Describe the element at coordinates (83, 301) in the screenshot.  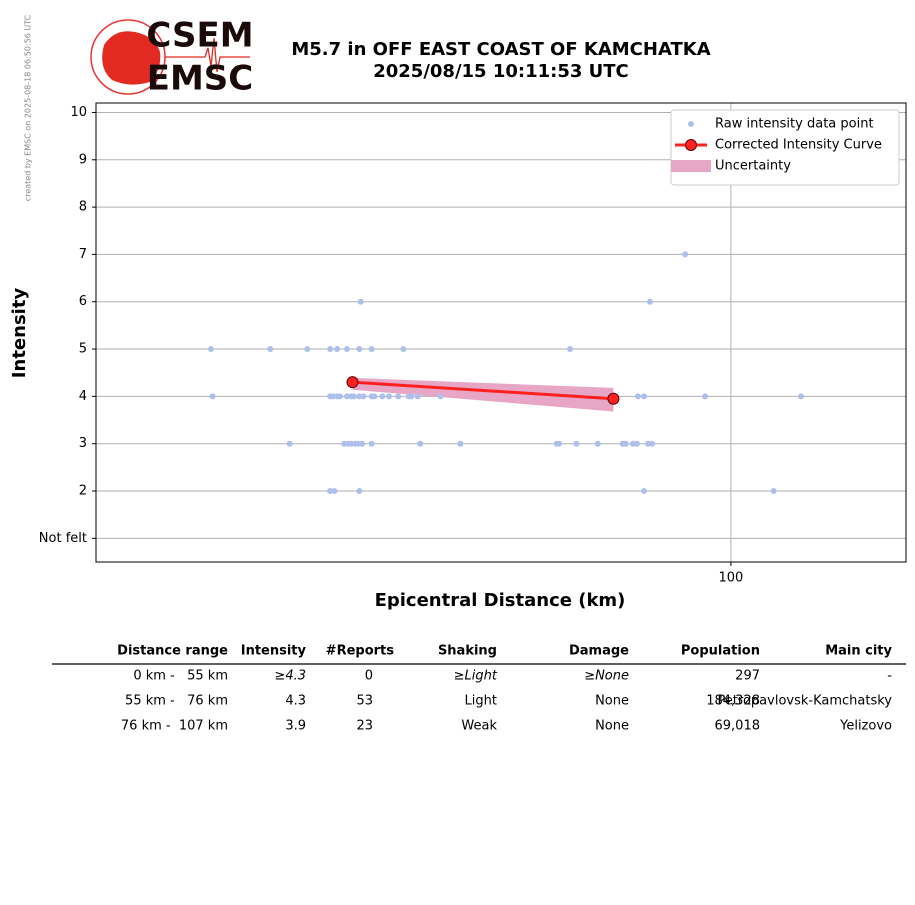
I see `y-tick-label: 6` at that location.